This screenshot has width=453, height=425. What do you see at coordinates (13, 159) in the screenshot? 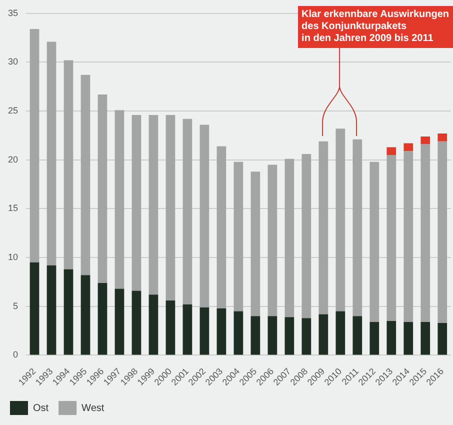
I see `y-tick-label: 20` at bounding box center [13, 159].